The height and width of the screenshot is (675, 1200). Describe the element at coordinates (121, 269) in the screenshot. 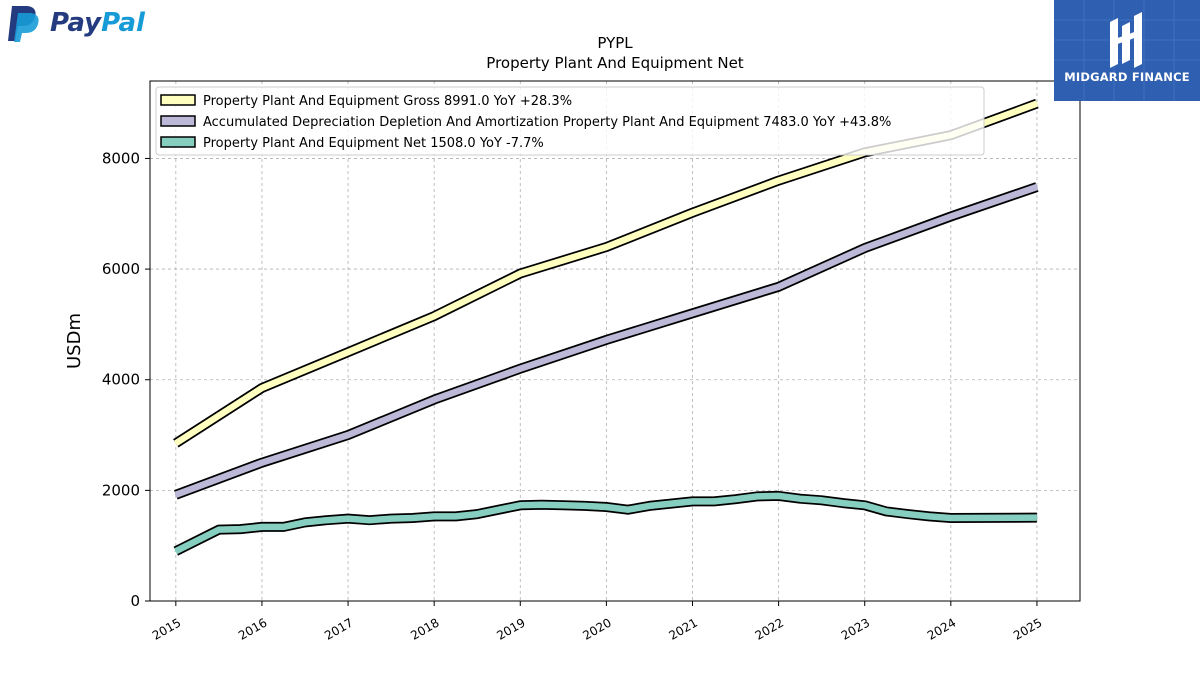

I see `y-tick-label: 6000` at that location.